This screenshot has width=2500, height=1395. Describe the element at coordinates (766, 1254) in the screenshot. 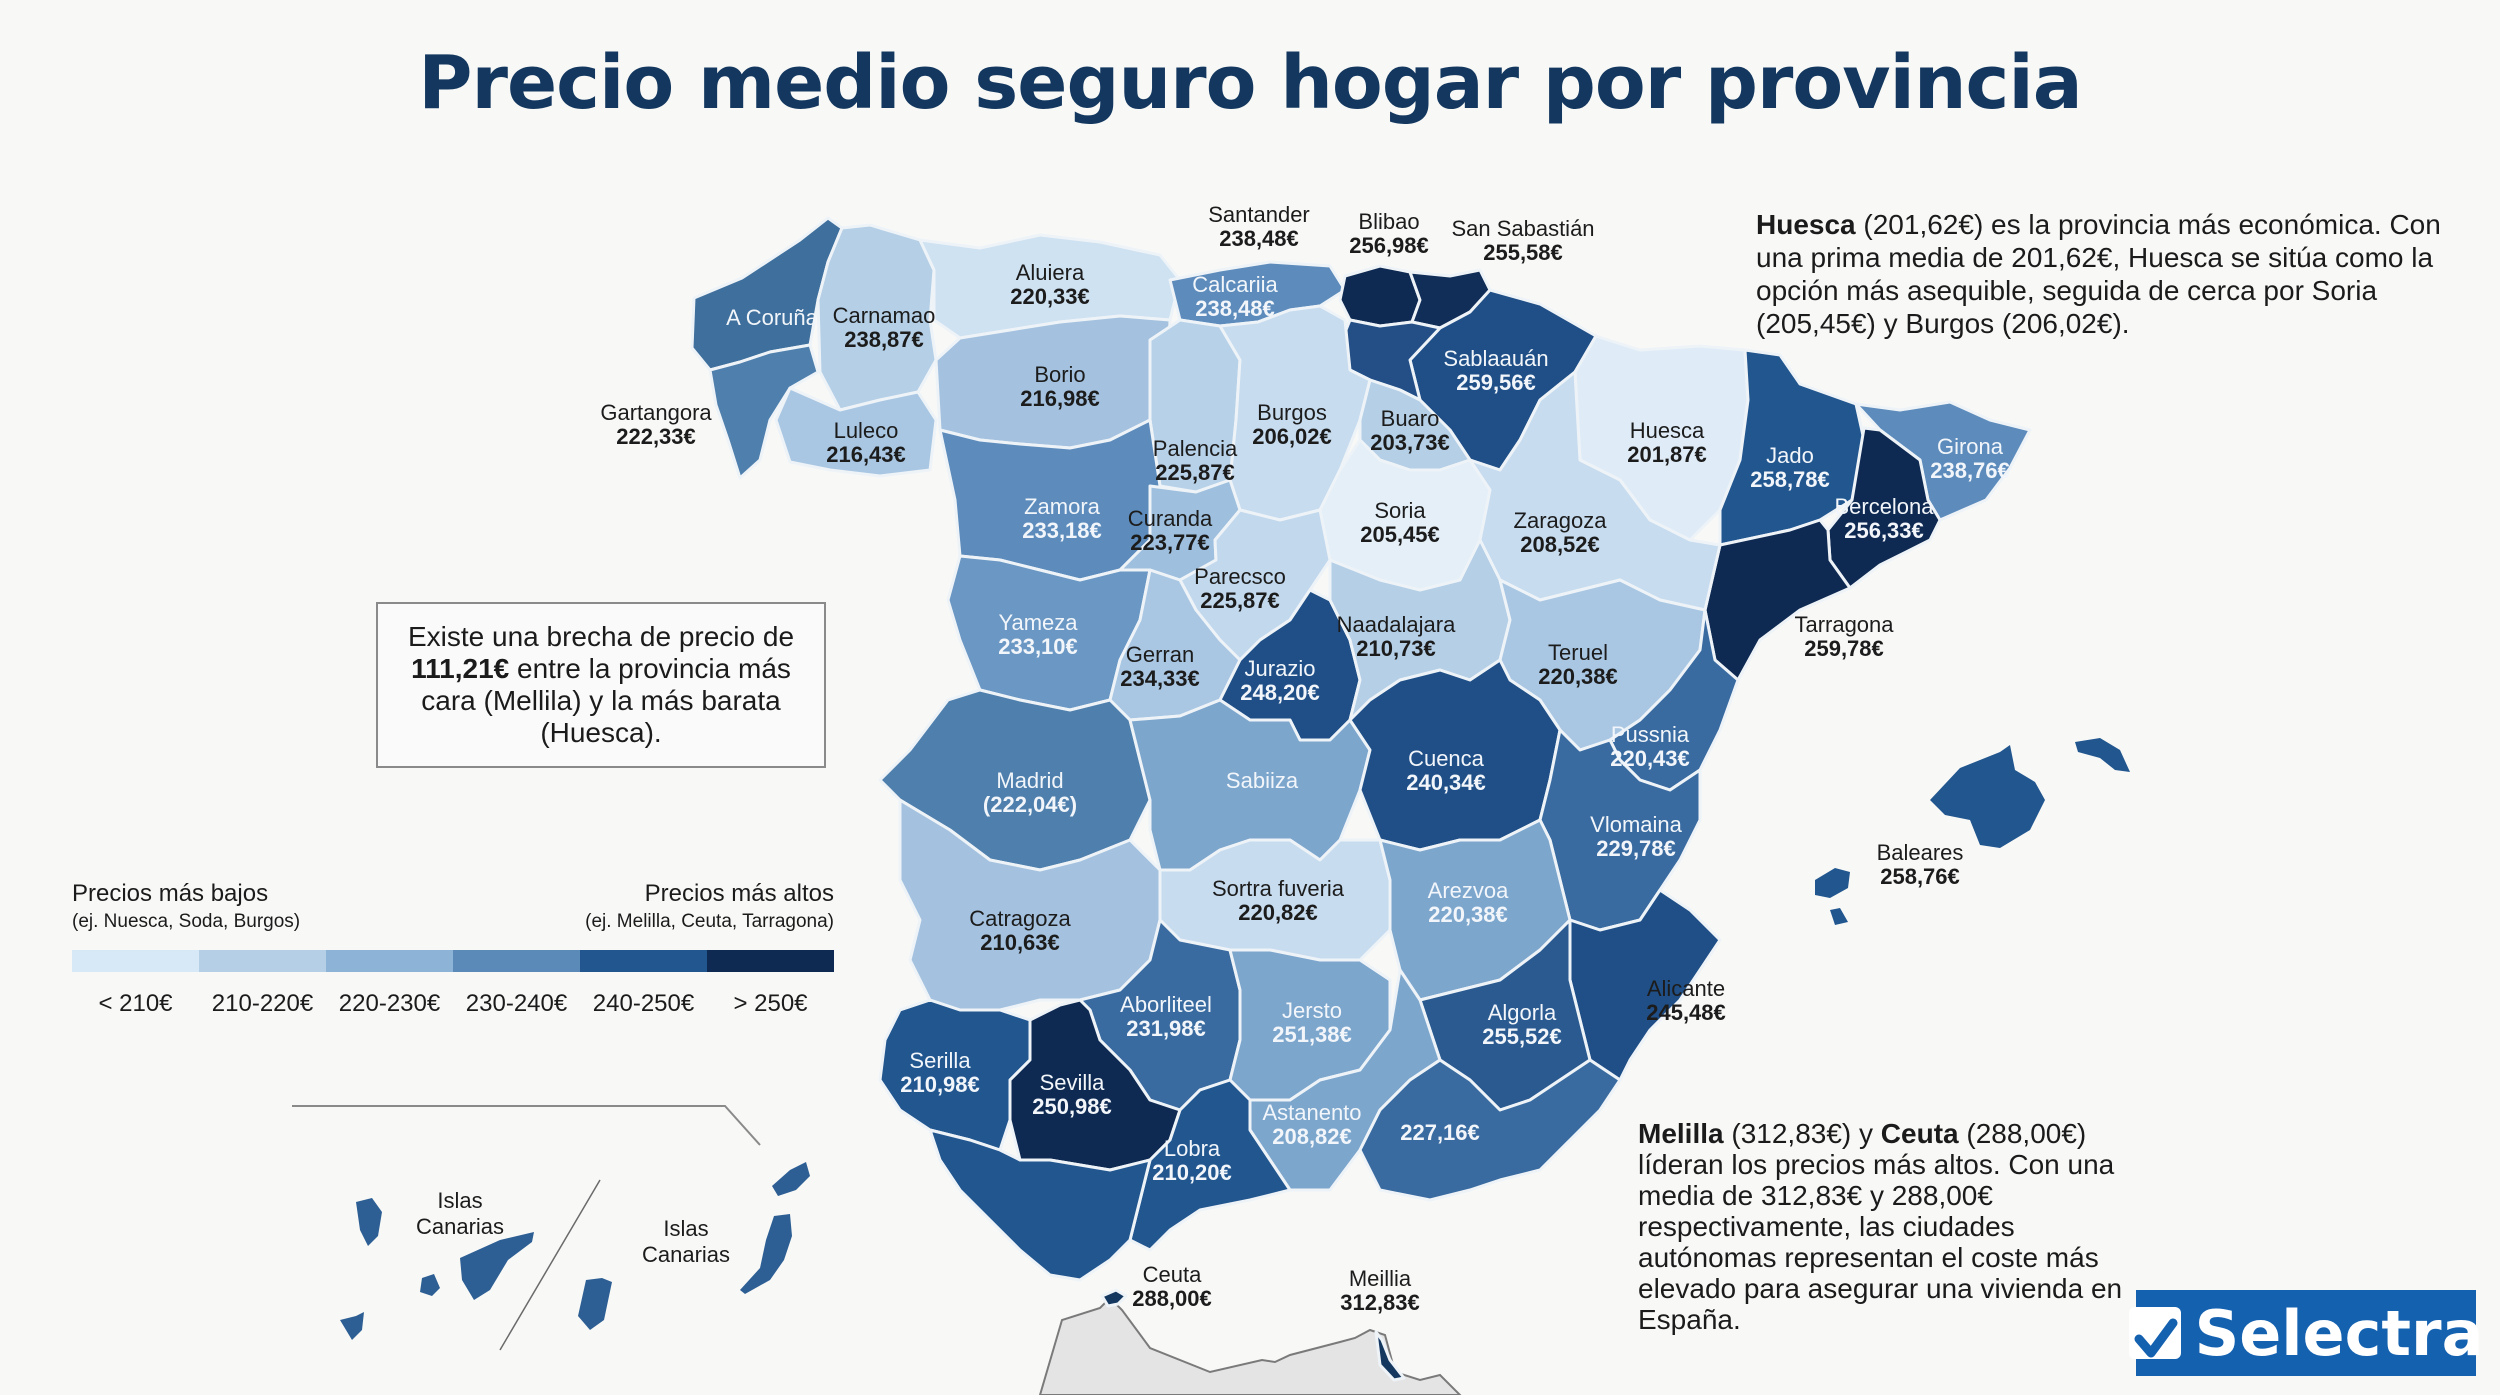

I see `island-fuerteventura` at that location.